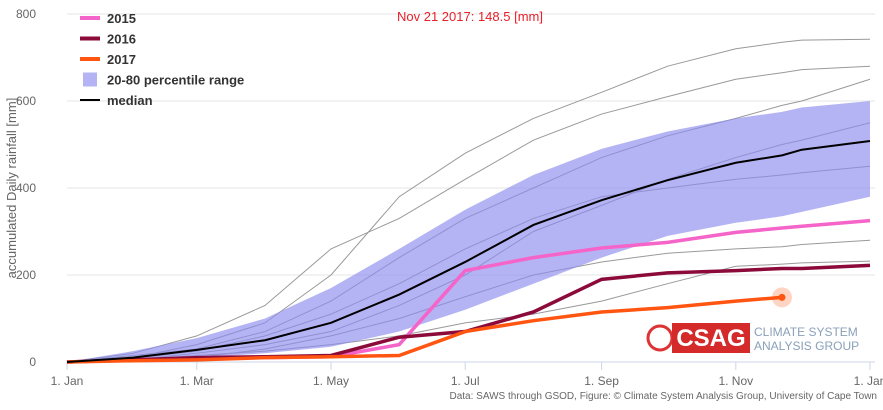 Image resolution: width=883 pixels, height=410 pixels. What do you see at coordinates (121, 18) in the screenshot?
I see `legend-label: 2015` at bounding box center [121, 18].